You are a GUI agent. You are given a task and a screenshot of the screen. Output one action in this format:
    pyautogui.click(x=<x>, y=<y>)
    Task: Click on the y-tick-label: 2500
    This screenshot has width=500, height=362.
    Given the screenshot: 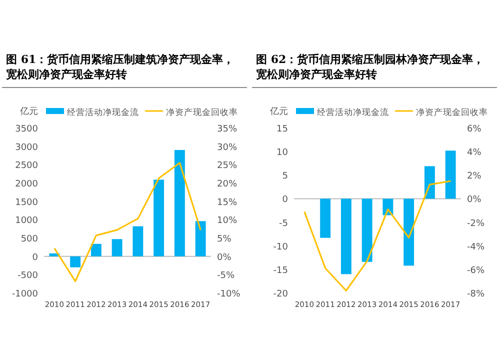 What is the action you would take?
    pyautogui.click(x=26, y=166)
    